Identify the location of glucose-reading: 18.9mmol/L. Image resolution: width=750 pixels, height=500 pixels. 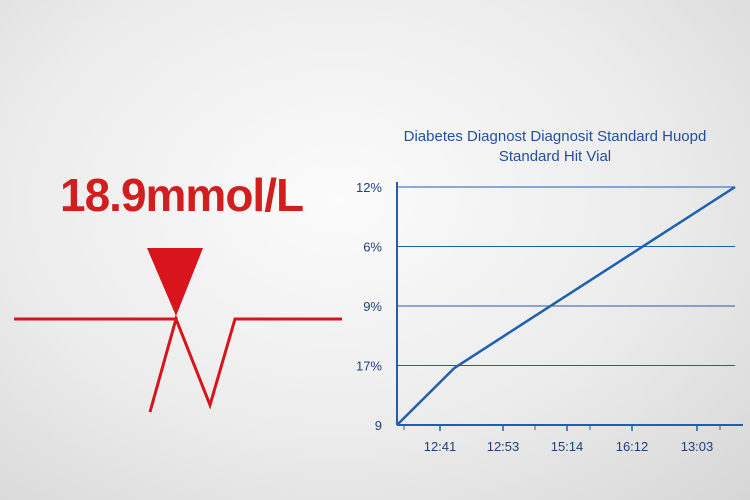
(182, 195).